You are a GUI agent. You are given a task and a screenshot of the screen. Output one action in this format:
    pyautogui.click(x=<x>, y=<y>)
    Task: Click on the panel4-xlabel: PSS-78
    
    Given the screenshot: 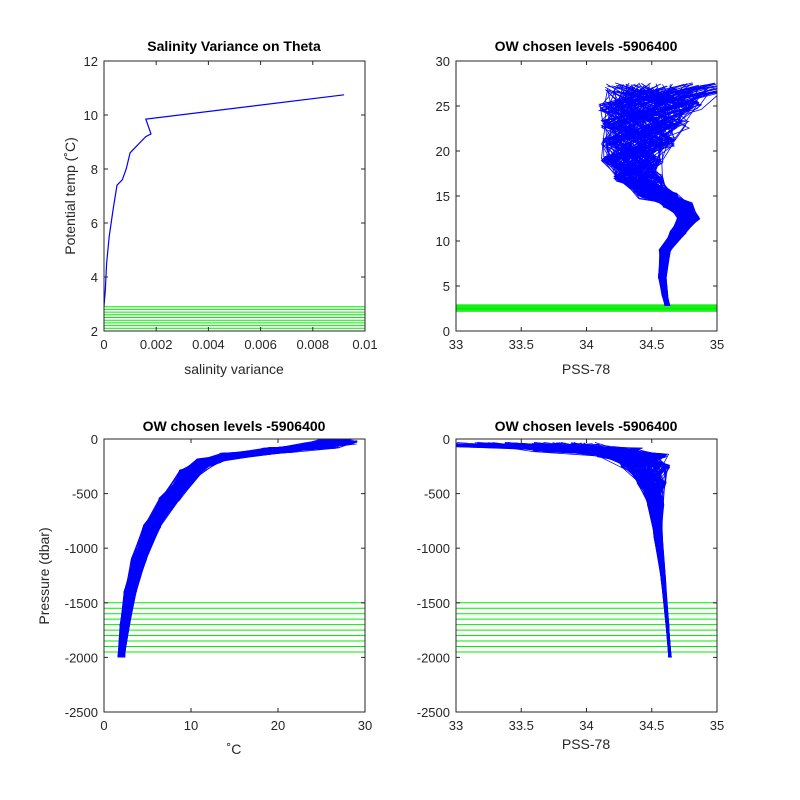 What is the action you would take?
    pyautogui.click(x=586, y=744)
    